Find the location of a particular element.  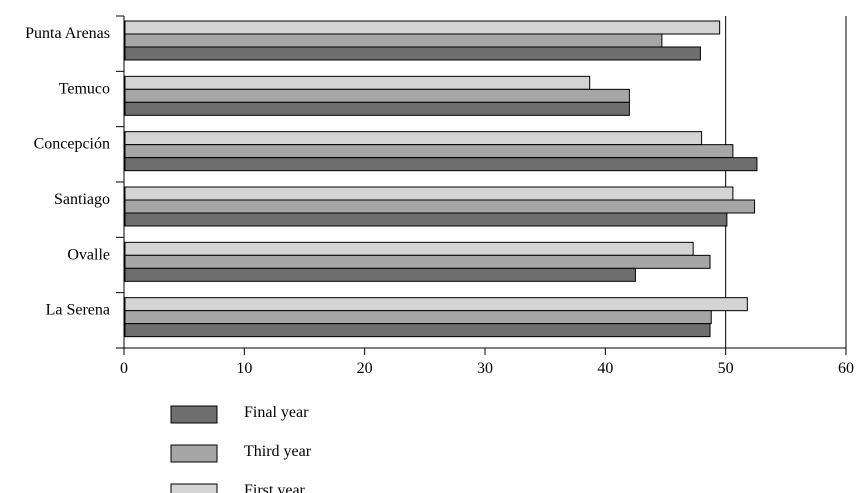

legend-swatch-third-year is located at coordinates (194, 453).